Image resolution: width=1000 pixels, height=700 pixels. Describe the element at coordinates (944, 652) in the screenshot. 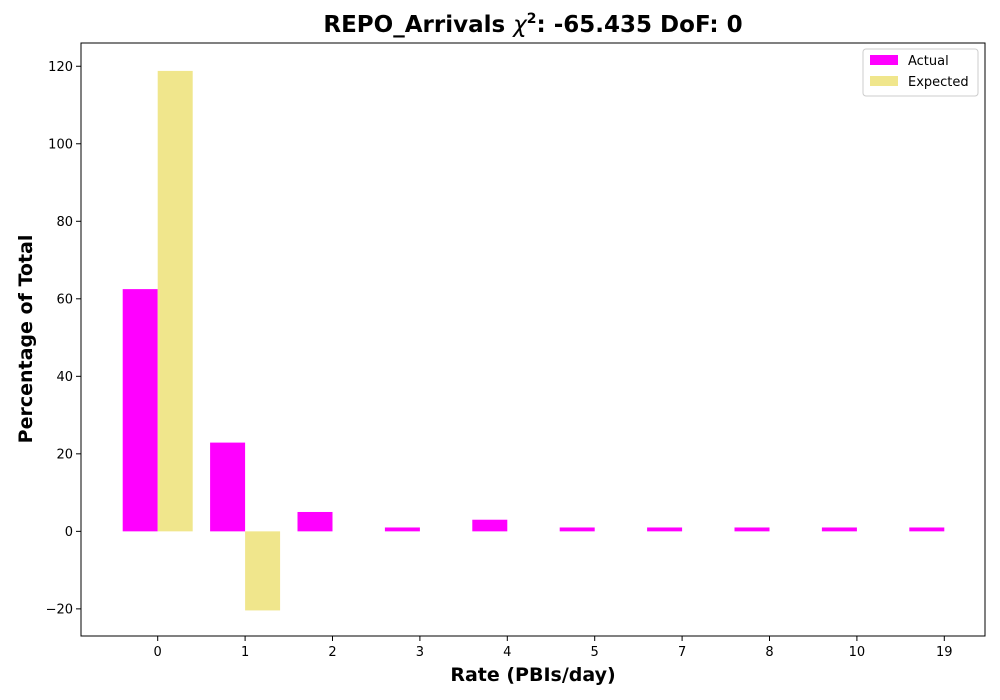

I see `x-tick-label: 19` at that location.